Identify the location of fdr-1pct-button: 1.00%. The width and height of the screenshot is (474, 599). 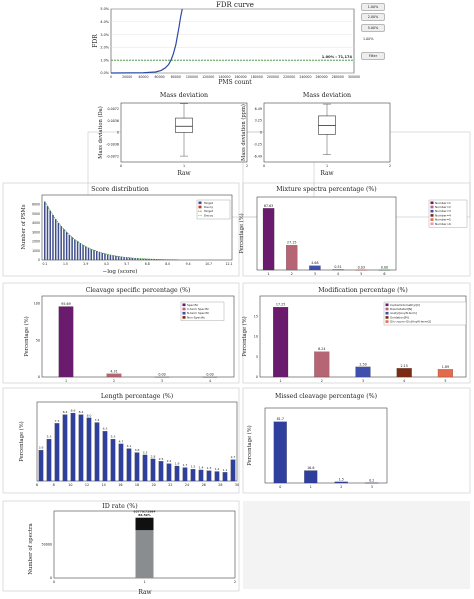
(373, 7).